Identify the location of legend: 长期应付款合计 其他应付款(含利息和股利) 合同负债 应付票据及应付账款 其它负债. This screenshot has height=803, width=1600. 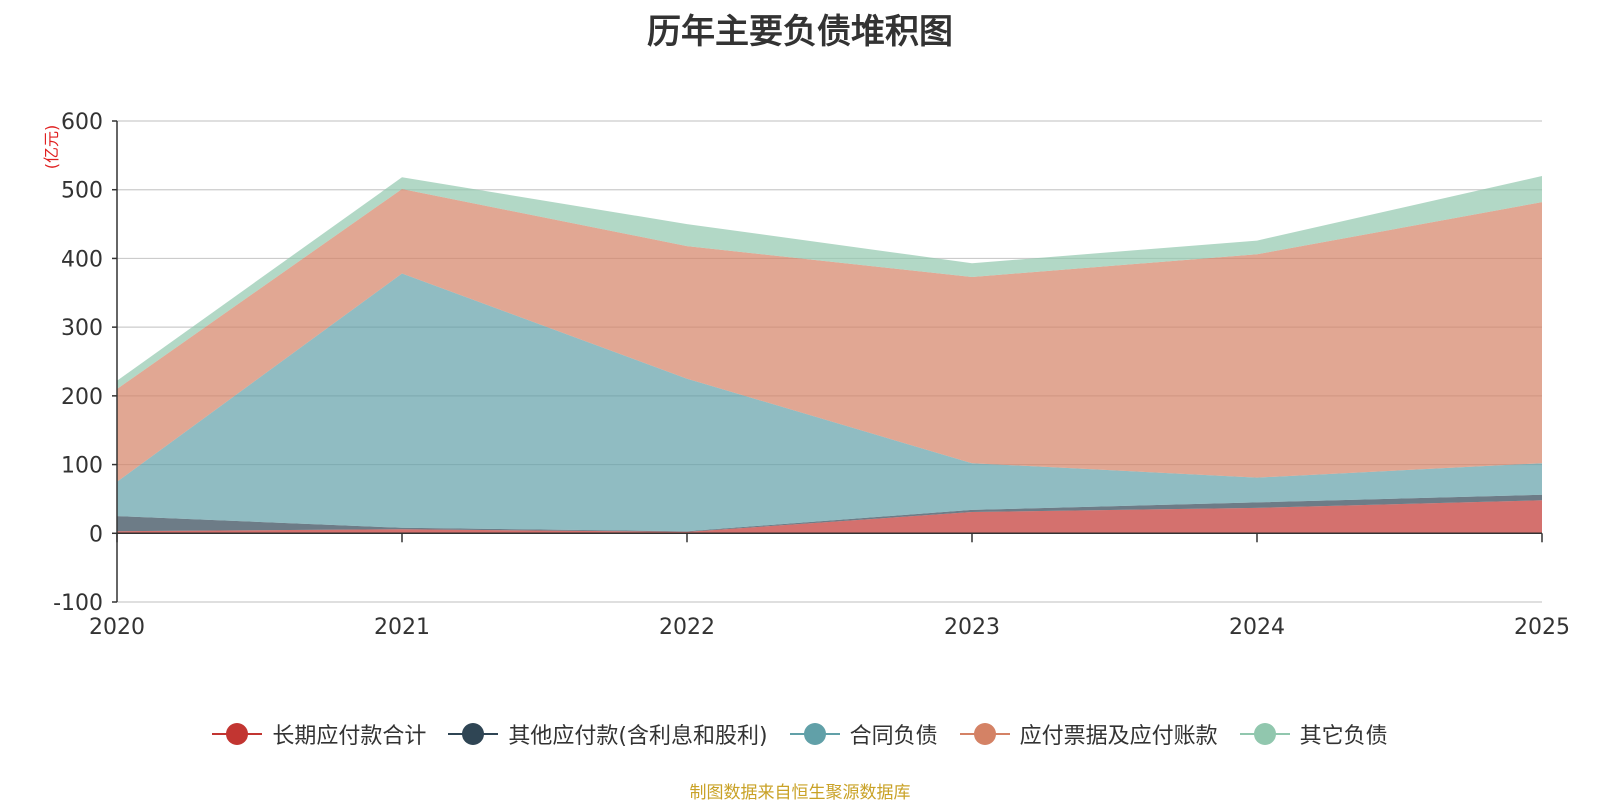
(800, 734).